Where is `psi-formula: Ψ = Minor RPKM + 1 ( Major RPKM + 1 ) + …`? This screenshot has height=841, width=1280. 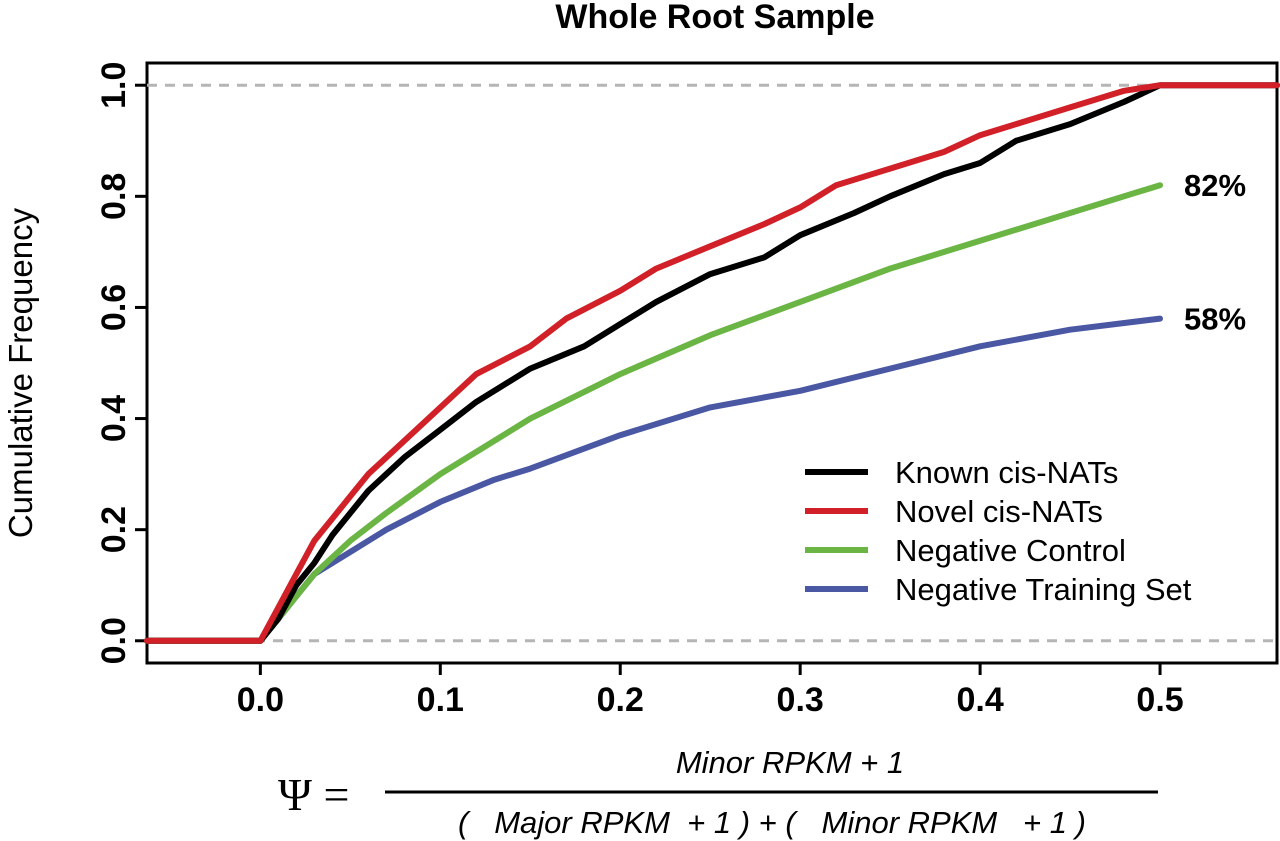 psi-formula: Ψ = Minor RPKM + 1 ( Major RPKM + 1 ) + … is located at coordinates (718, 792).